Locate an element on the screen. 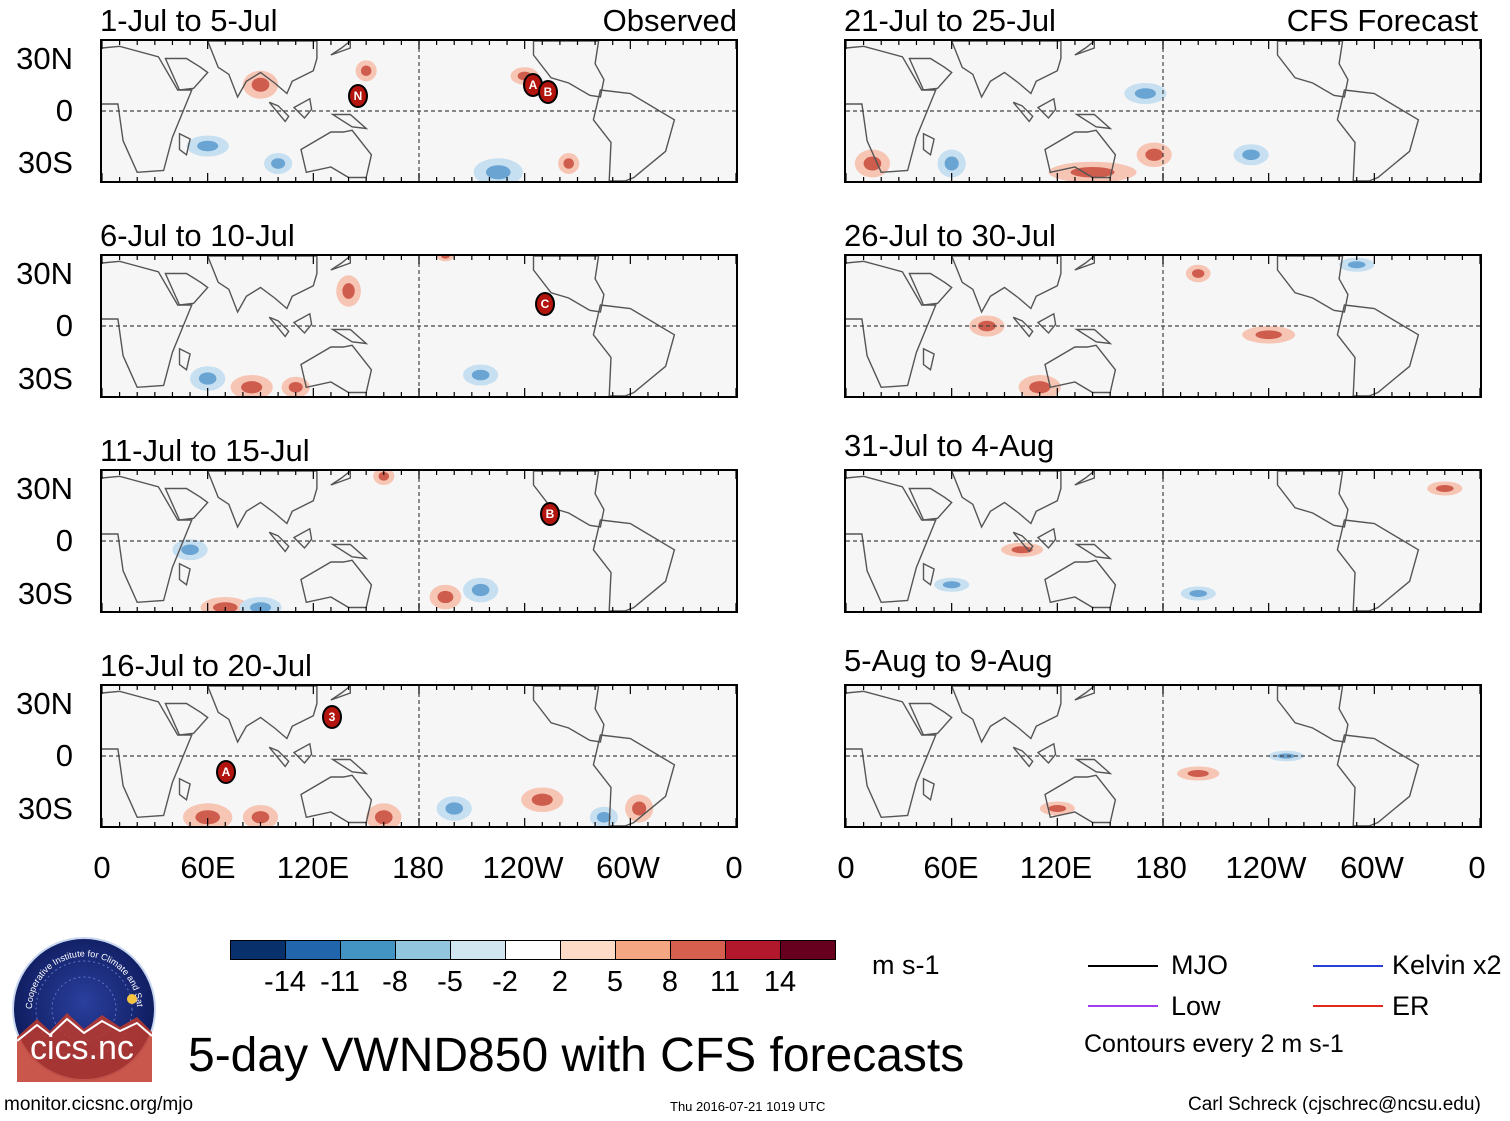 The width and height of the screenshot is (1510, 1121). colorbar-tick-label: 11 is located at coordinates (725, 982).